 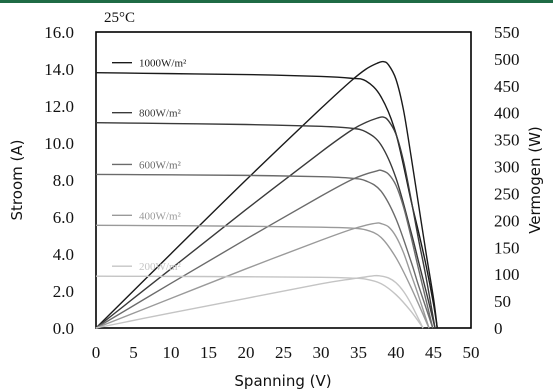 I want to click on y-right-tick-label: 500, so click(x=507, y=59).